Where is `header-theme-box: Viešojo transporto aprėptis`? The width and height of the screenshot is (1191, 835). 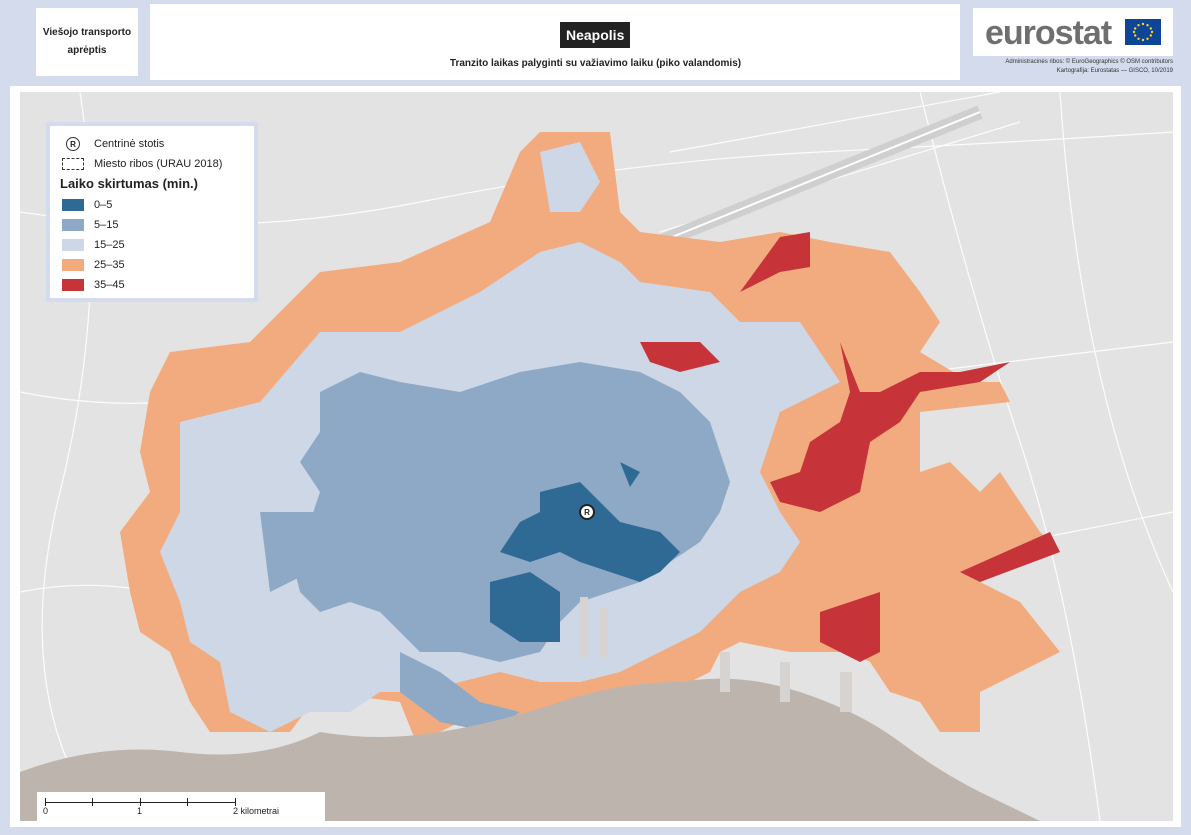
header-theme-box: Viešojo transporto aprėptis is located at coordinates (87, 42).